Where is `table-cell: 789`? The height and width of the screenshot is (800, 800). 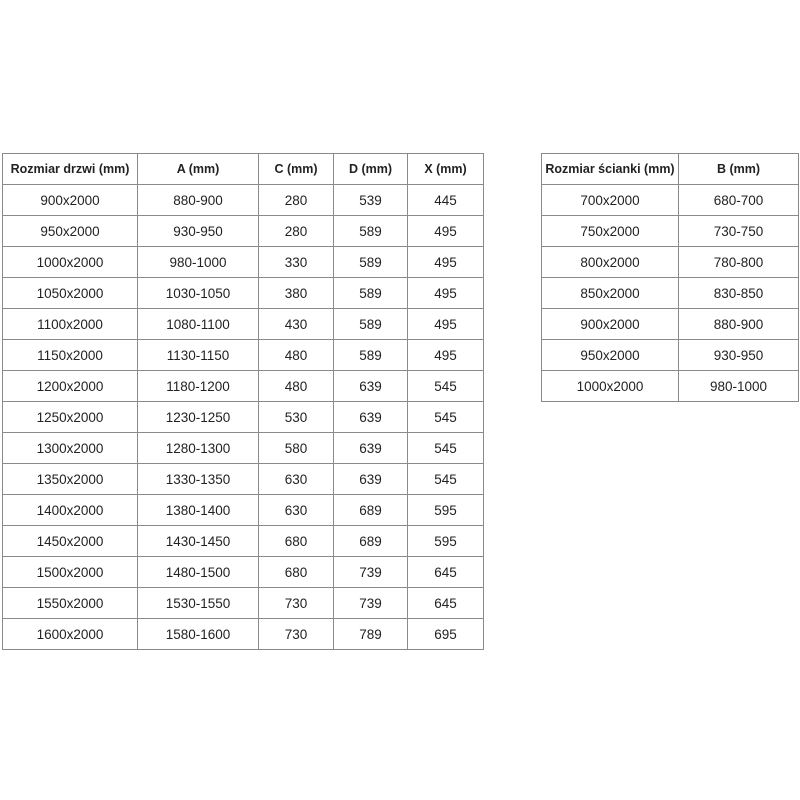
table-cell: 789 is located at coordinates (370, 634).